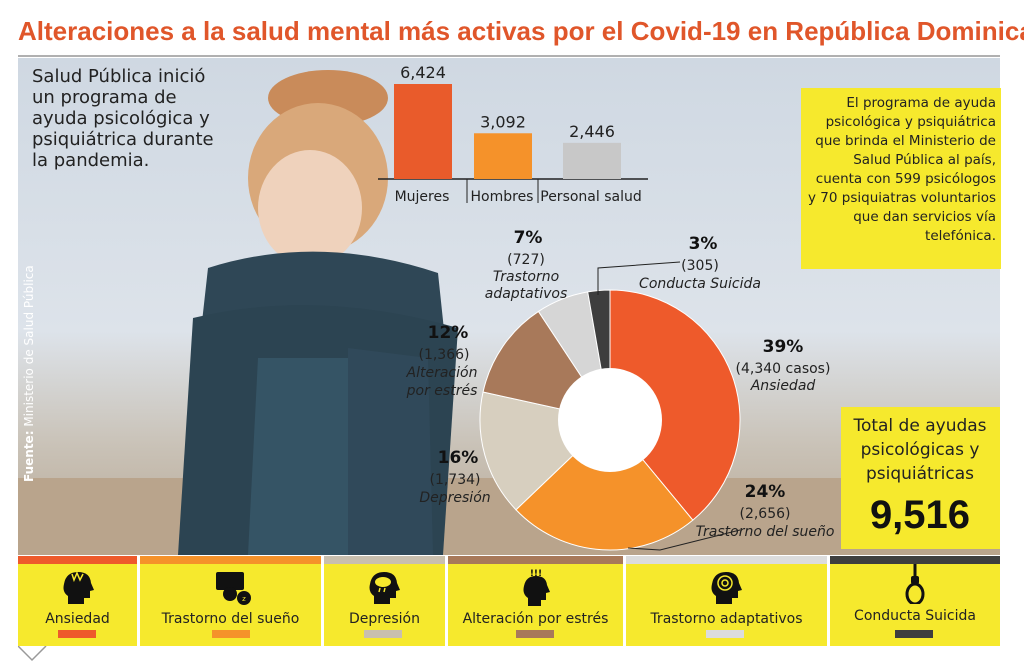  What do you see at coordinates (783, 369) in the screenshot?
I see `donut-count-label: (4,340 casos)` at bounding box center [783, 369].